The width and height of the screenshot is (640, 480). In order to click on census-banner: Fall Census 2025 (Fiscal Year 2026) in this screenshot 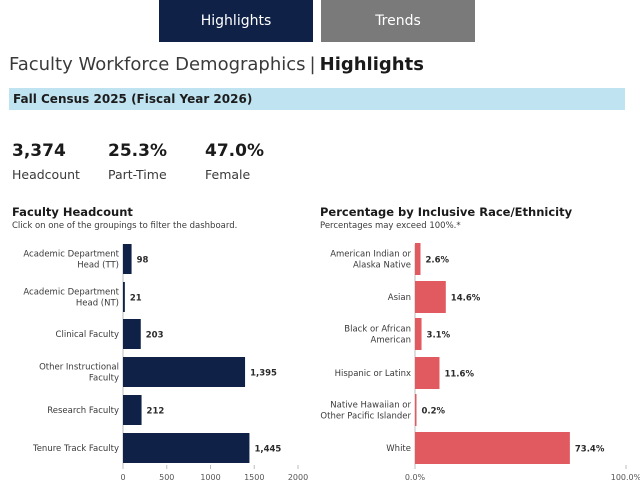, I will do `click(317, 99)`.